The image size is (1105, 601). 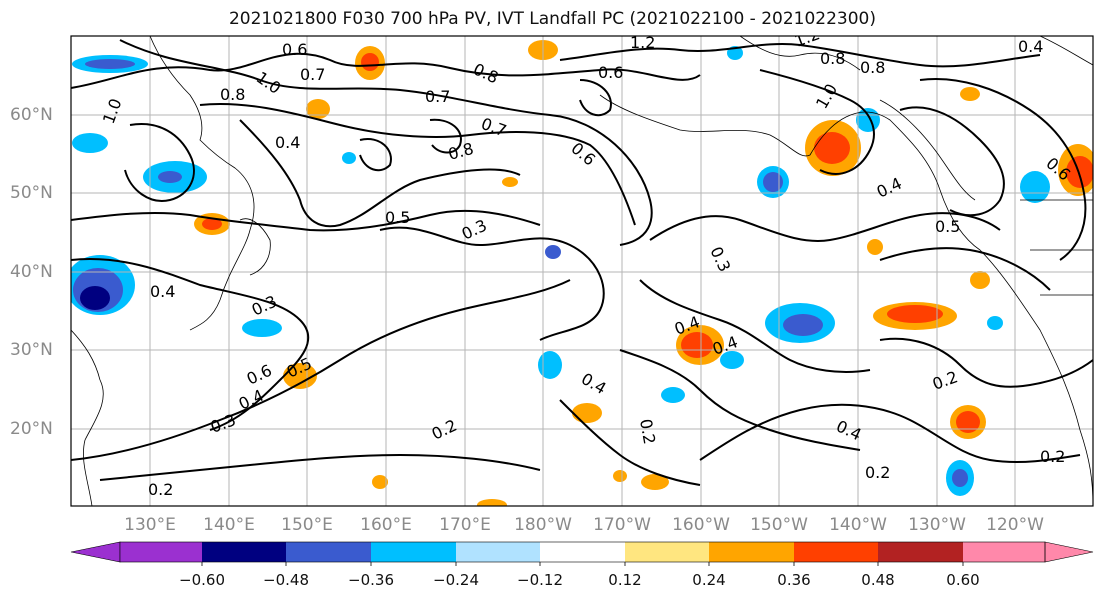 What do you see at coordinates (31, 193) in the screenshot?
I see `lat-label: 50°N` at bounding box center [31, 193].